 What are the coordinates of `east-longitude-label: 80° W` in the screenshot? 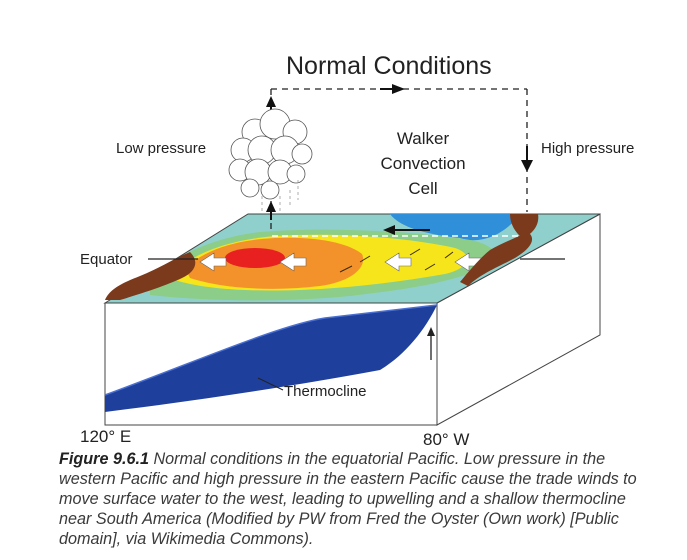 It's located at (446, 439).